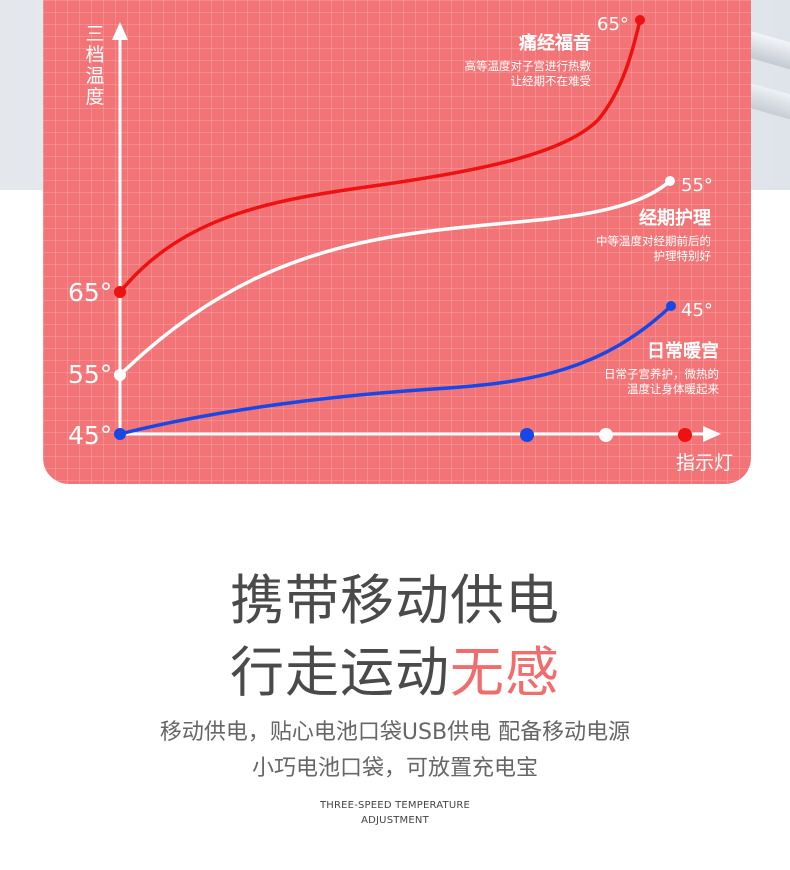 The width and height of the screenshot is (790, 870). What do you see at coordinates (90, 292) in the screenshot?
I see `y-tick-label: 65°` at bounding box center [90, 292].